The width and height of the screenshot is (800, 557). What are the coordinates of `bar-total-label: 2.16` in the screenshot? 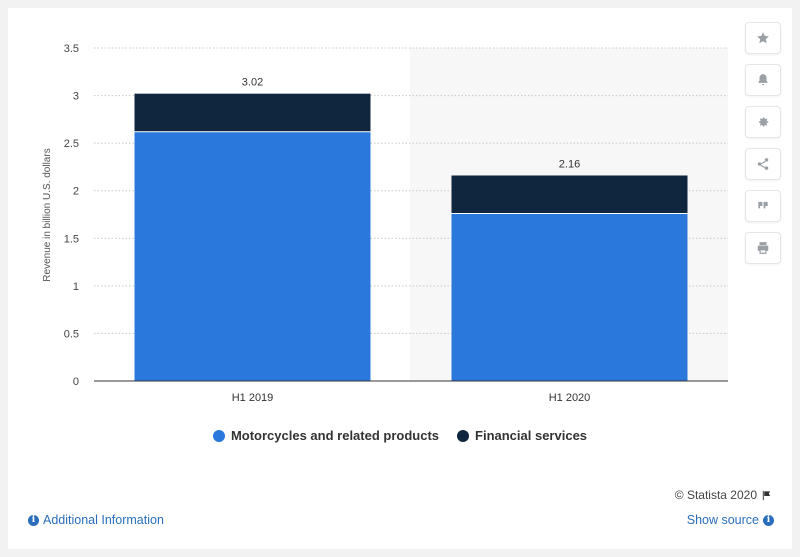 It's located at (569, 164).